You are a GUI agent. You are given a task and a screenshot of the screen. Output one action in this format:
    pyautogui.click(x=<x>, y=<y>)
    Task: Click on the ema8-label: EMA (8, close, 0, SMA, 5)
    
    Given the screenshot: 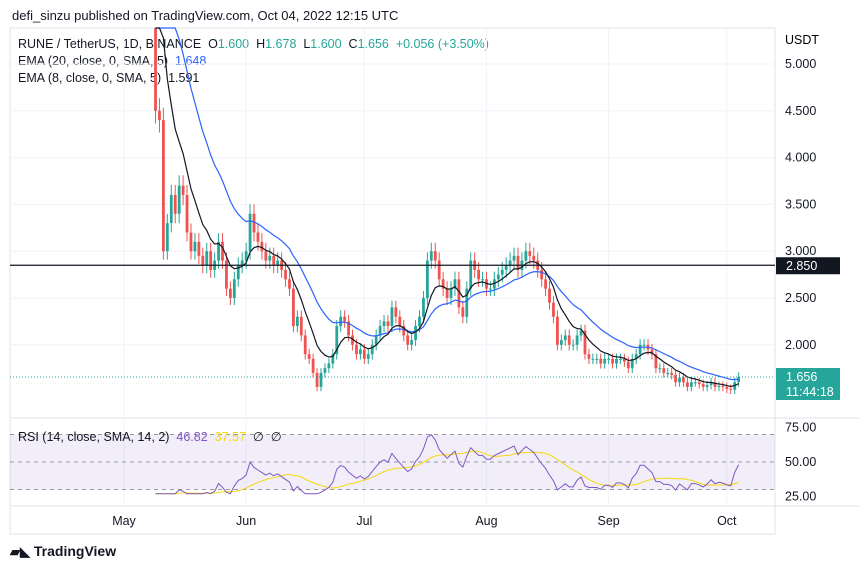 What is the action you would take?
    pyautogui.click(x=90, y=78)
    